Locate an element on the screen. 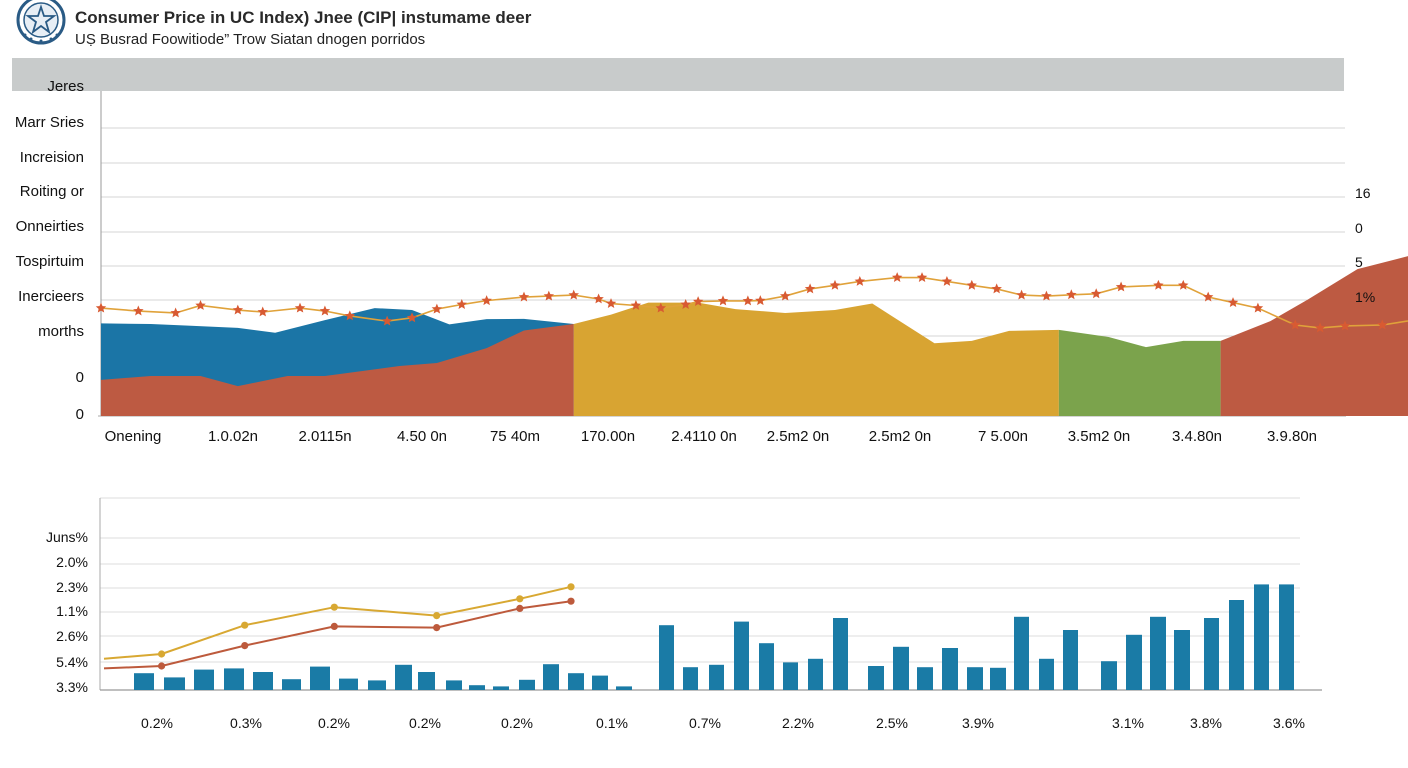  area-x-tick-4: 75 40m is located at coordinates (515, 436).